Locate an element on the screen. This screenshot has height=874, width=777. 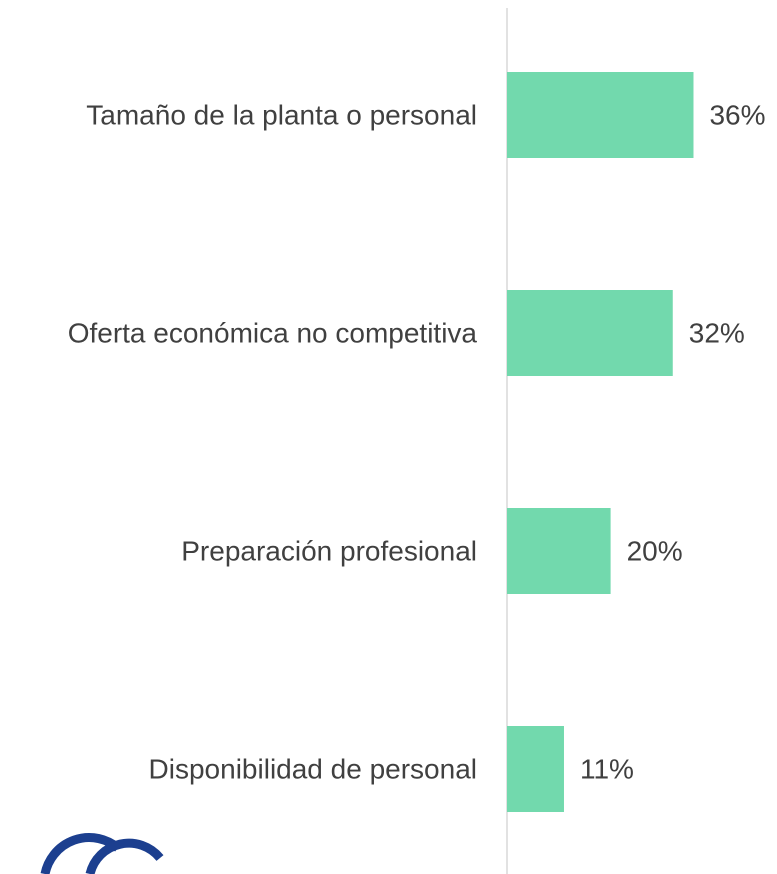
category-label: Tamaño de la planta o personal is located at coordinates (281, 114).